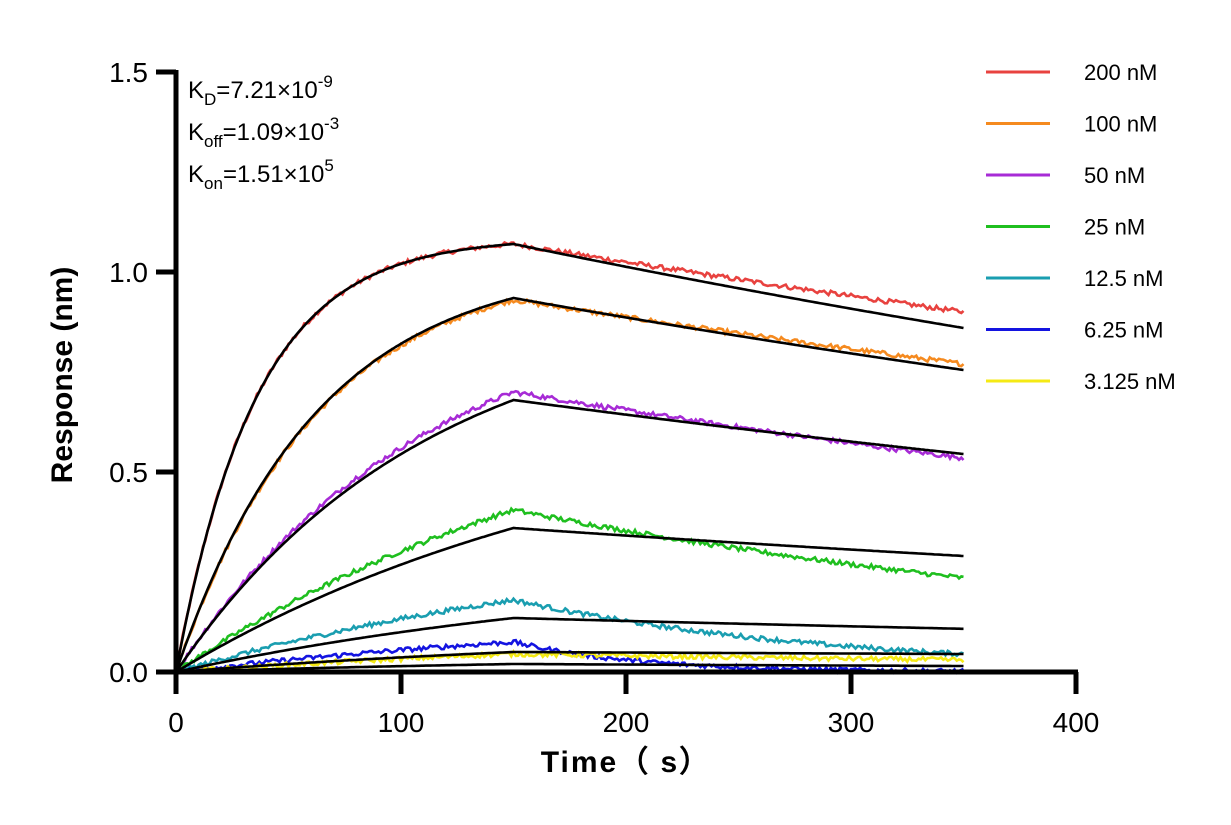 The image size is (1231, 825). What do you see at coordinates (1124, 330) in the screenshot?
I see `legend-label: 6.25 nM` at bounding box center [1124, 330].